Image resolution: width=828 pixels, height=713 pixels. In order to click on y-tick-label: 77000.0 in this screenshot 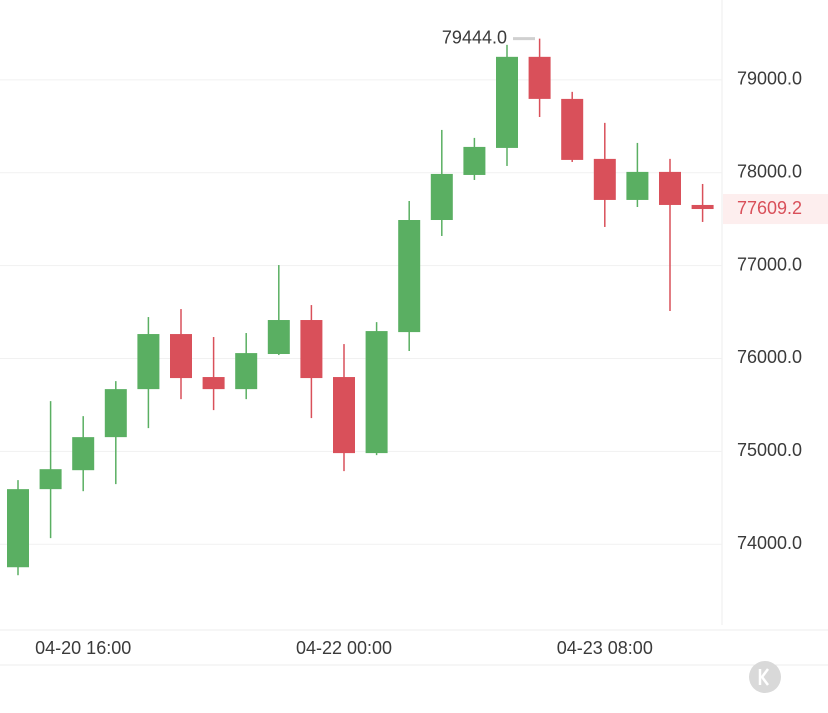, I will do `click(769, 264)`.